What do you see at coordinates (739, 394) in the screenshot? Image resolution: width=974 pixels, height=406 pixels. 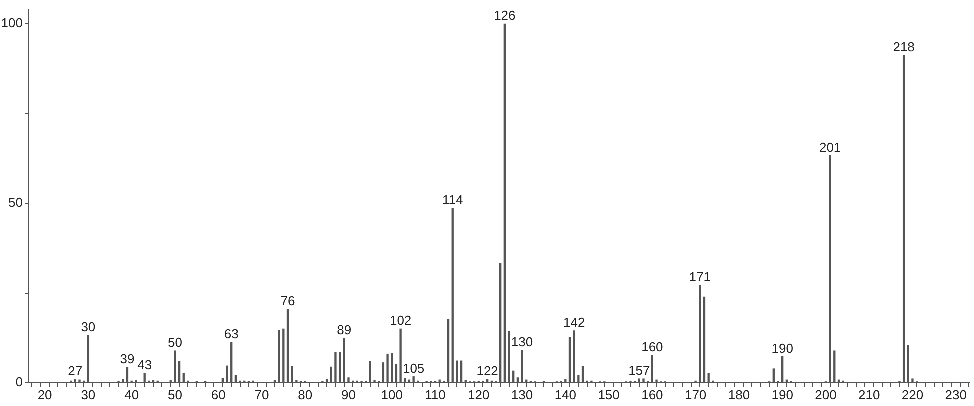 I see `x-tick-label: 180` at bounding box center [739, 394].